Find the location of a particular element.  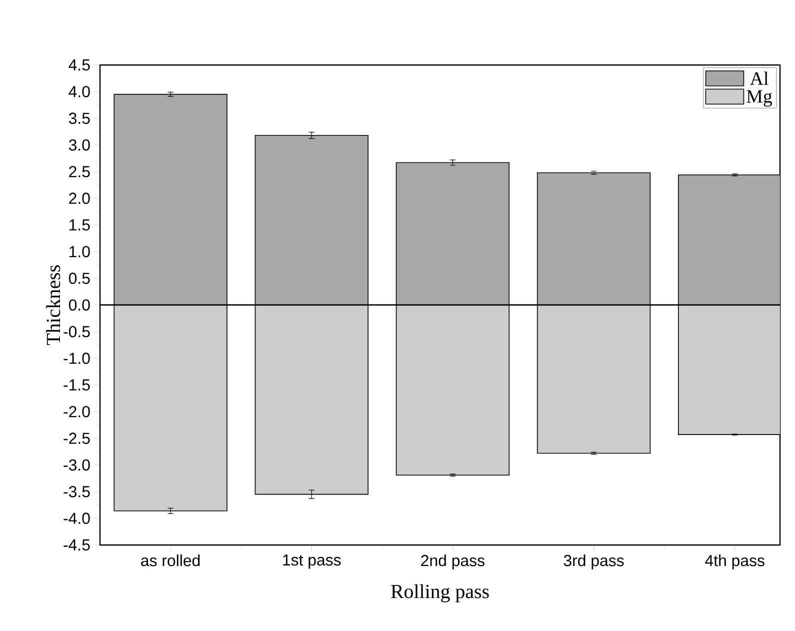

y-tick-label: 3.5 is located at coordinates (79, 118).